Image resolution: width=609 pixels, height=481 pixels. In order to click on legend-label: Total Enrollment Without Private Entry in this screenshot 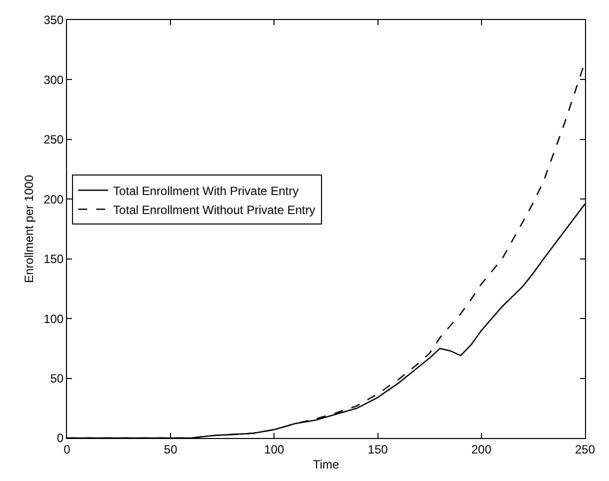, I will do `click(214, 209)`.